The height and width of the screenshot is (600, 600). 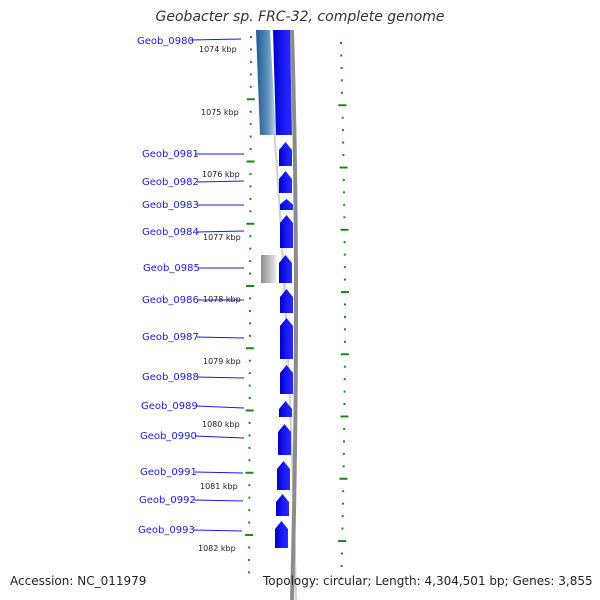 What do you see at coordinates (220, 112) in the screenshot?
I see `scale-label: 1075 kbp` at bounding box center [220, 112].